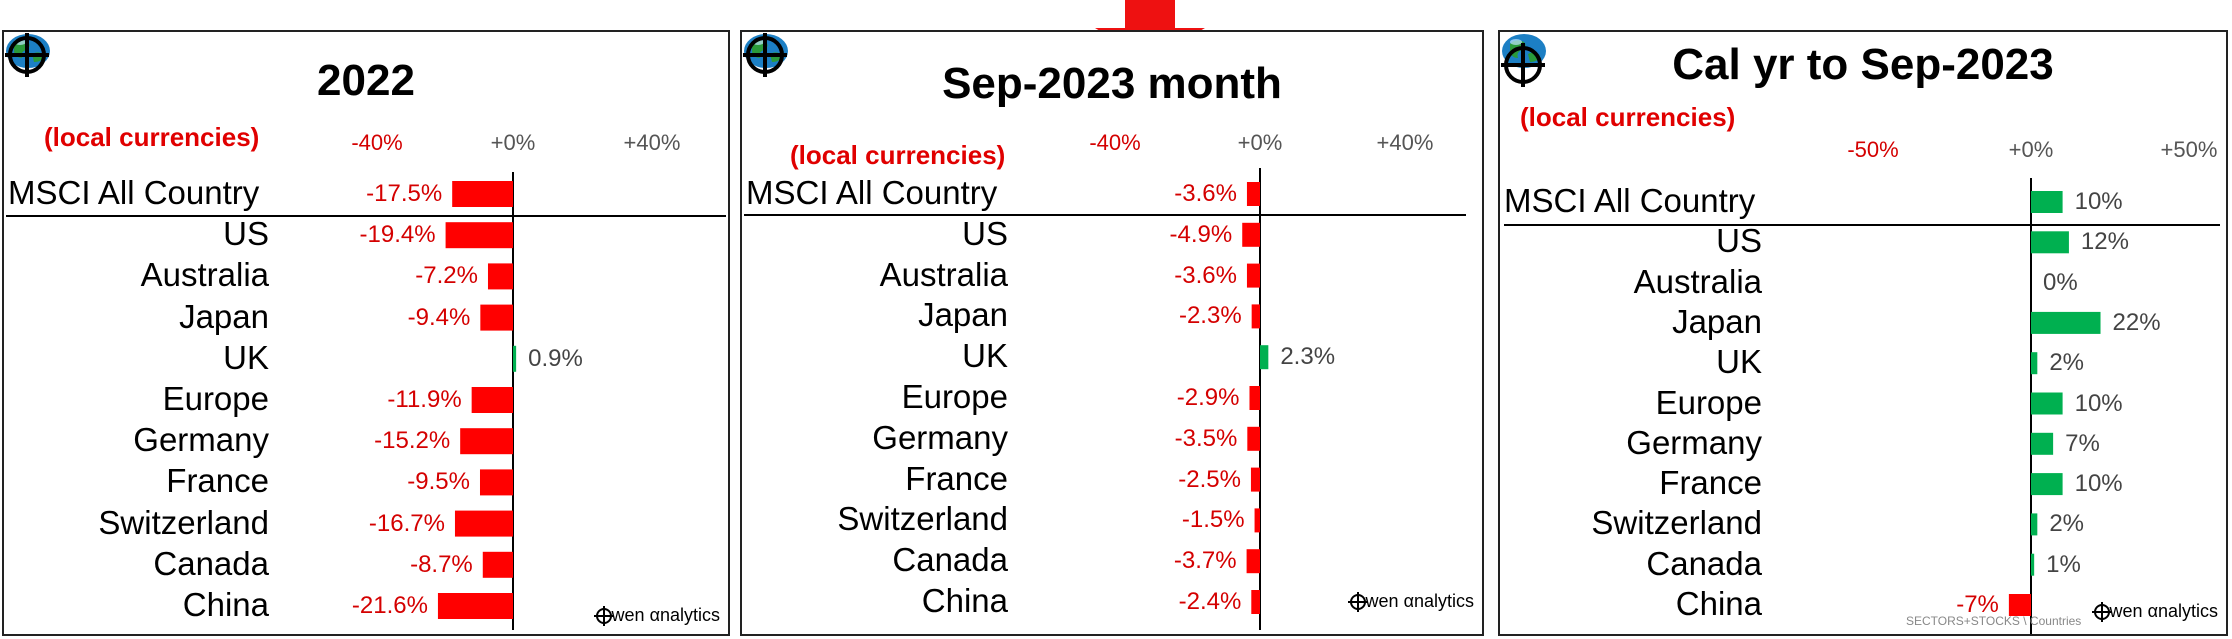 This screenshot has width=2232, height=639. What do you see at coordinates (2063, 564) in the screenshot?
I see `data-label: 1%` at bounding box center [2063, 564].